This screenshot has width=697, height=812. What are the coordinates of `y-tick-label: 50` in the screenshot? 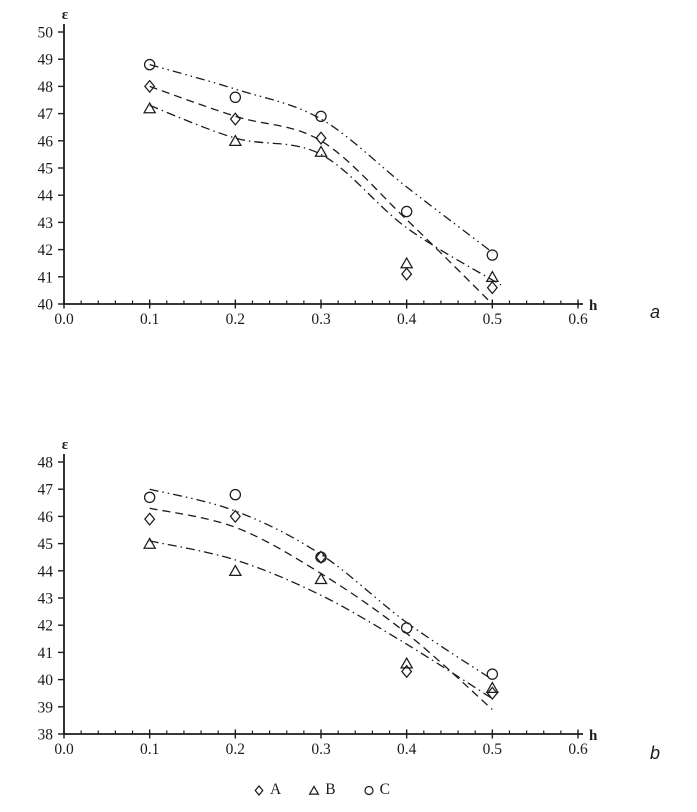 It's located at (46, 33).